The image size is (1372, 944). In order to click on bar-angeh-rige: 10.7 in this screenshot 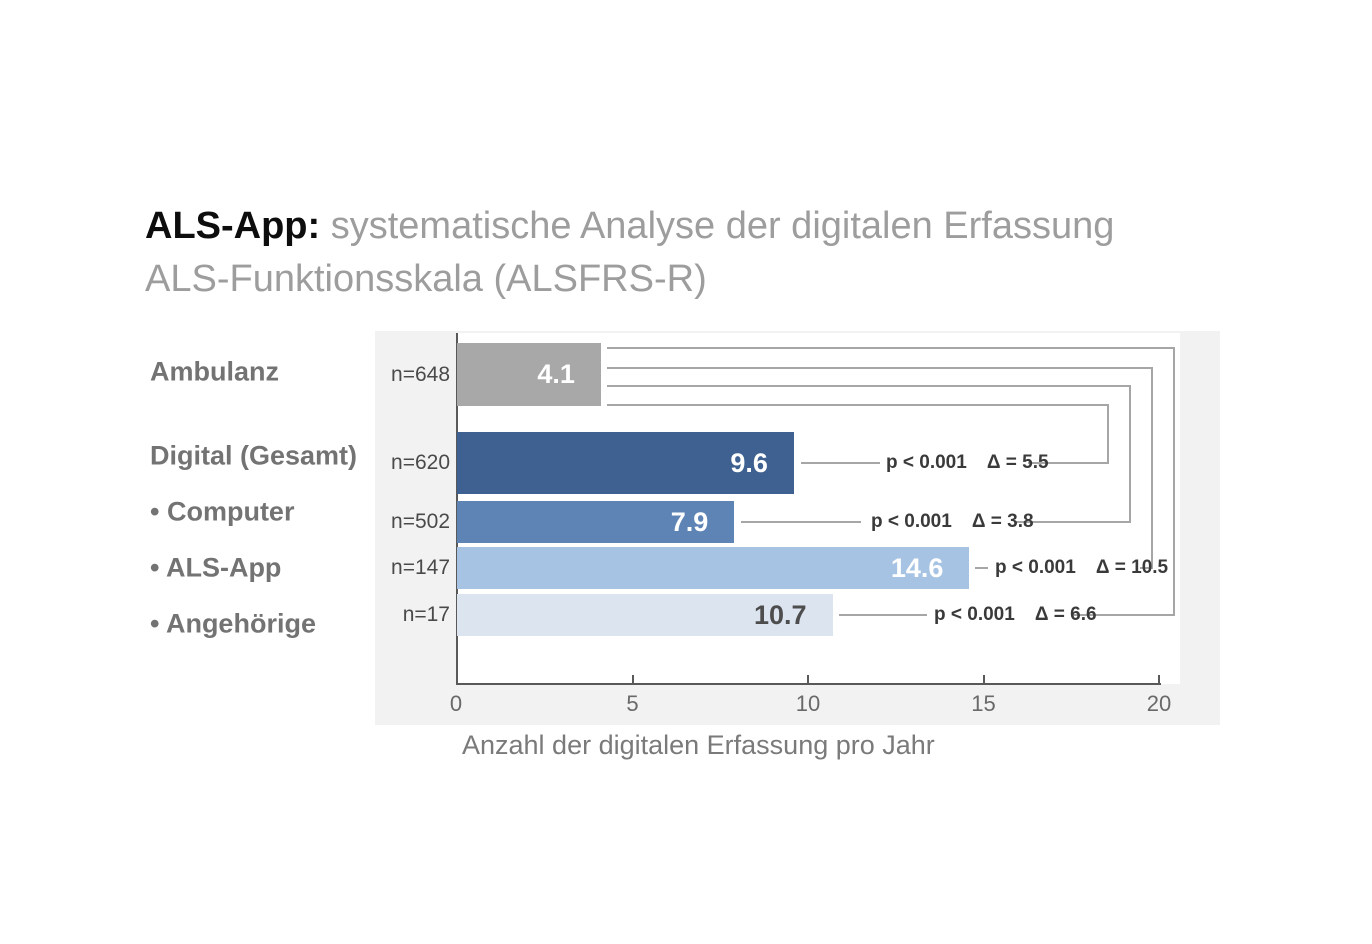, I will do `click(645, 615)`.